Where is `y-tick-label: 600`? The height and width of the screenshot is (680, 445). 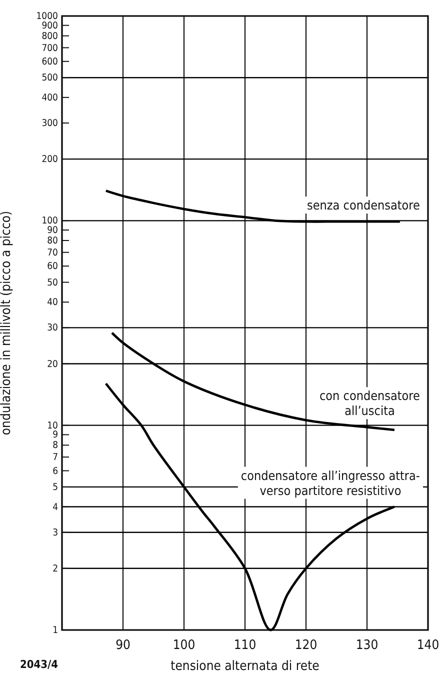 y-tick-label: 600 is located at coordinates (50, 62).